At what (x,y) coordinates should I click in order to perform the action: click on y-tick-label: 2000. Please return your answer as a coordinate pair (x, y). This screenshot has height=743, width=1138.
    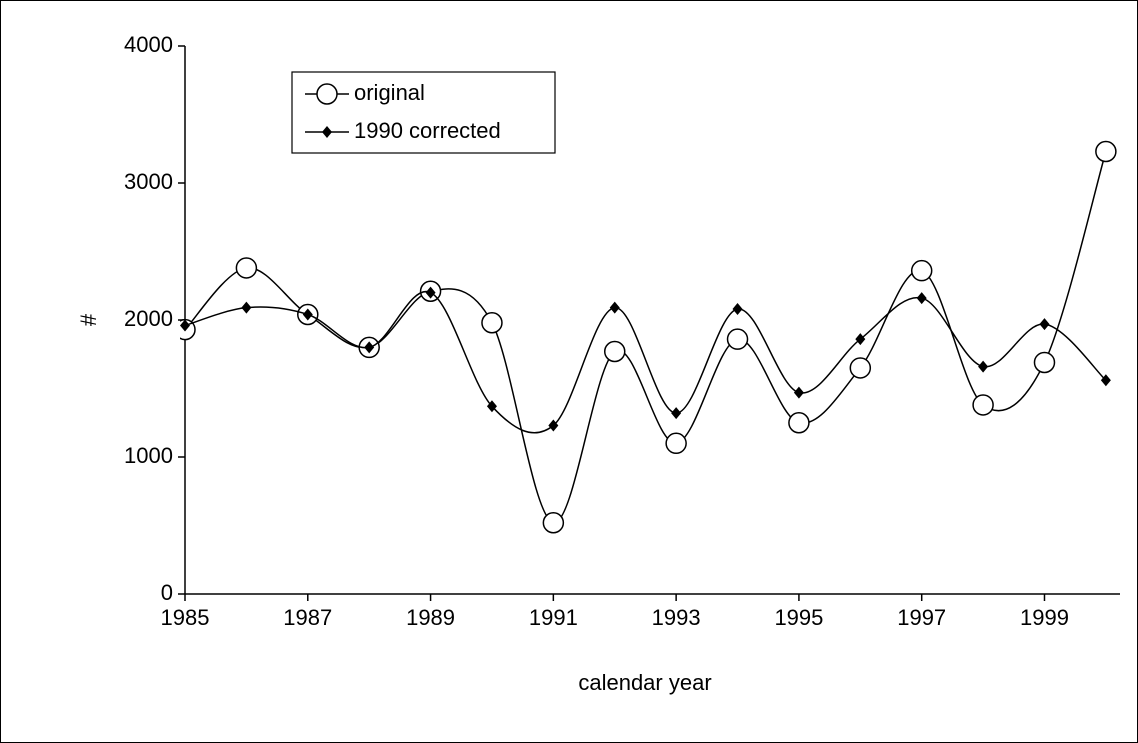
    Looking at the image, I should click on (148, 318).